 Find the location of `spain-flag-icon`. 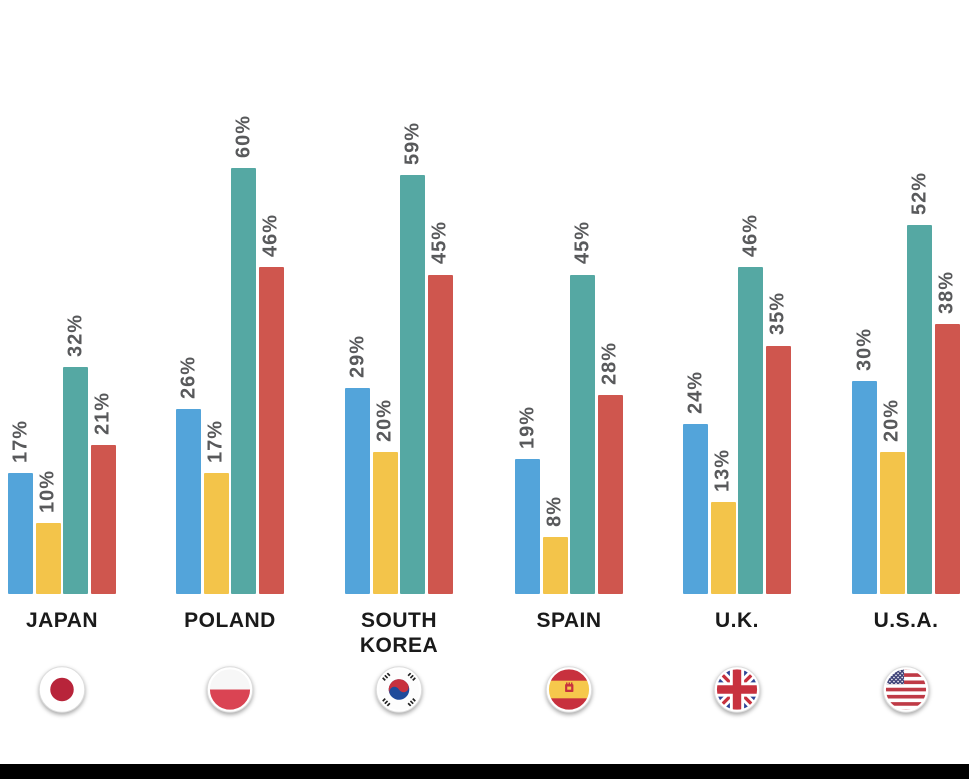

spain-flag-icon is located at coordinates (569, 689).